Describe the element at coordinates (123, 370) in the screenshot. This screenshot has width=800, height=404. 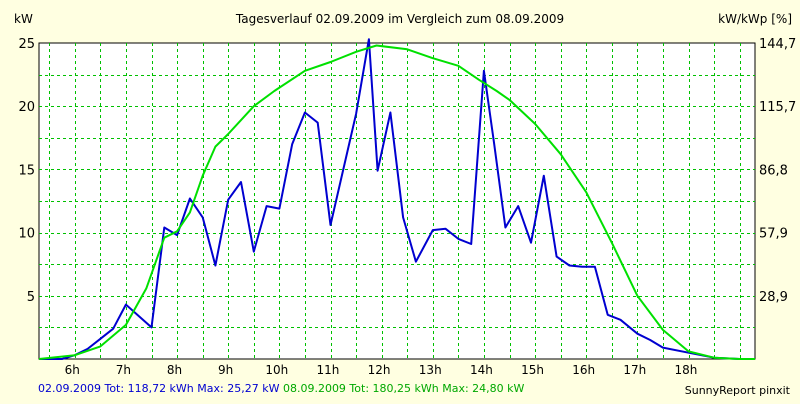
I see `x-tick-label: 7h` at that location.